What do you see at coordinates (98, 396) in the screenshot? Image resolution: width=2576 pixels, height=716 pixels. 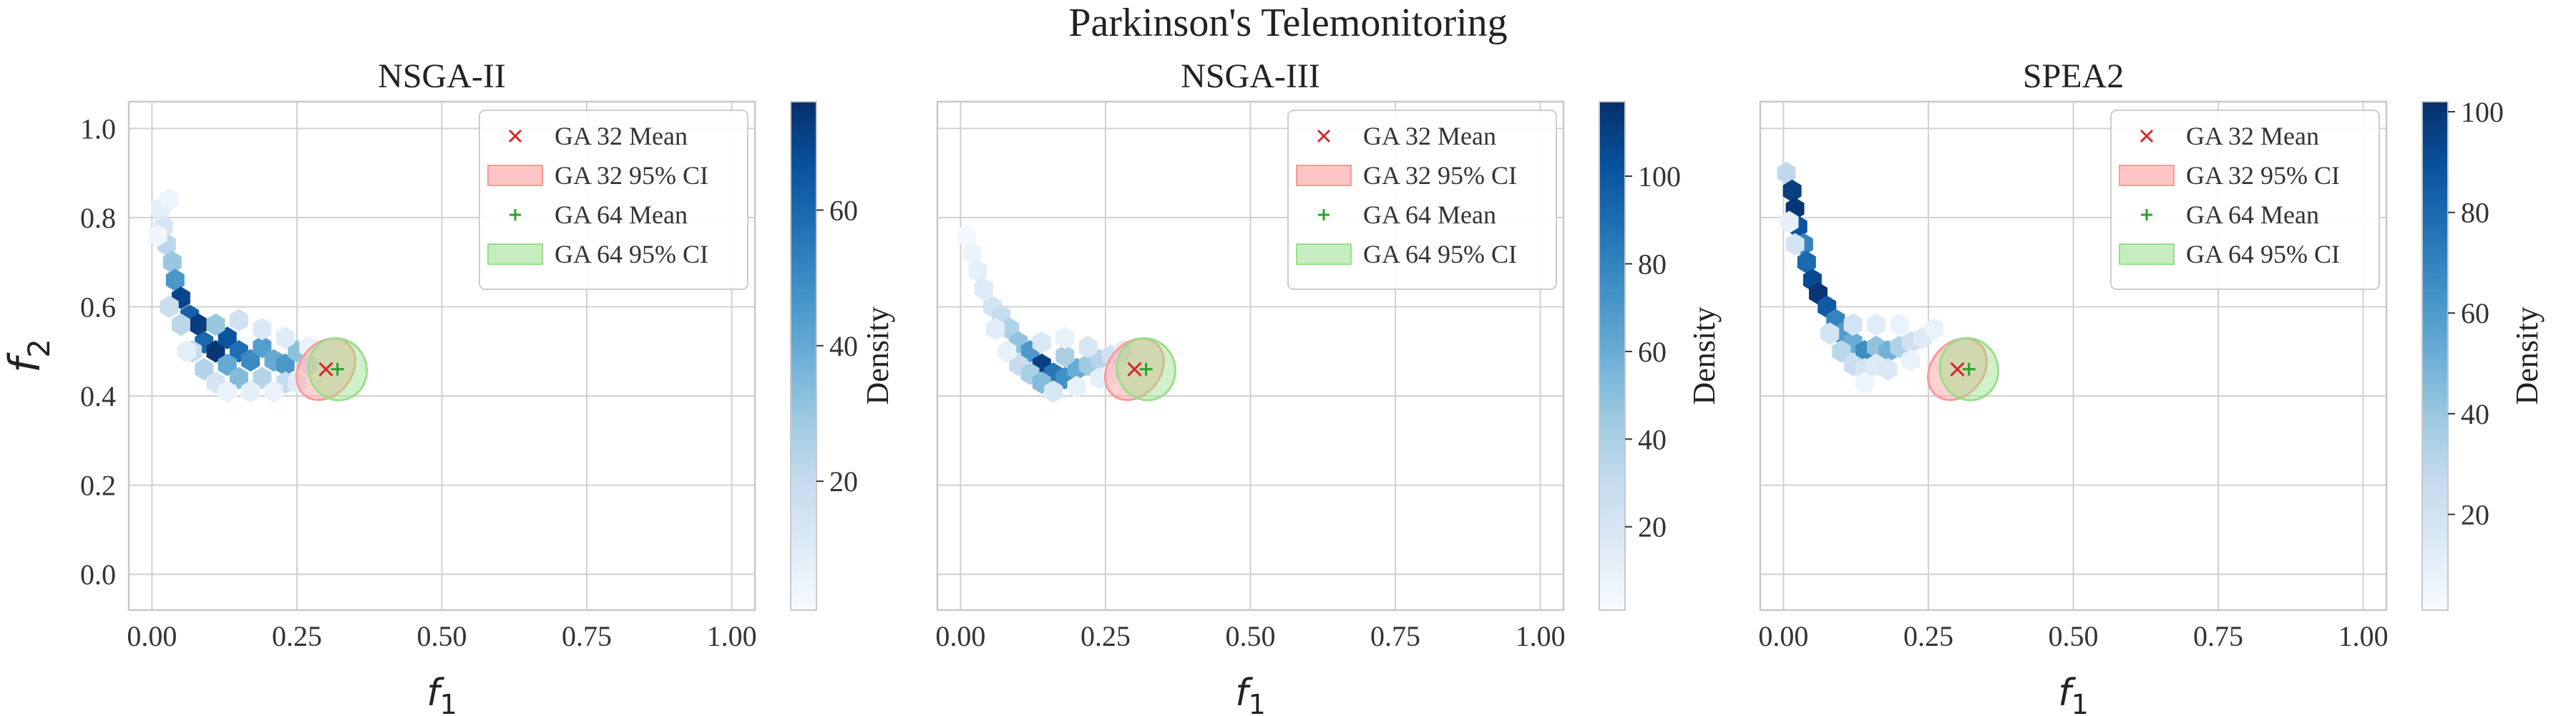 I see `y-tick-label: 0.4` at bounding box center [98, 396].